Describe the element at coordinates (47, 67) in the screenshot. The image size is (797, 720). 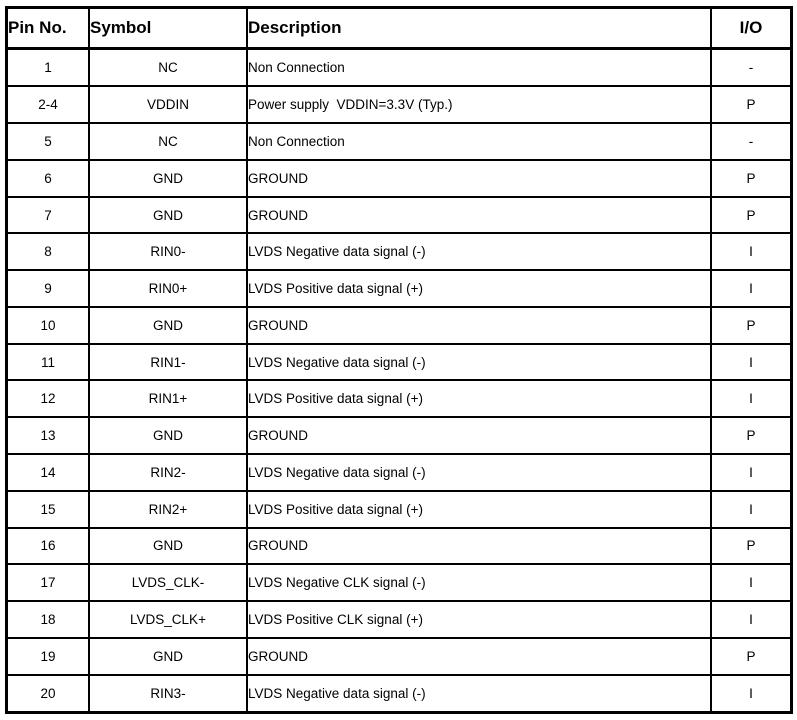
I see `pin-no-cell: 1` at that location.